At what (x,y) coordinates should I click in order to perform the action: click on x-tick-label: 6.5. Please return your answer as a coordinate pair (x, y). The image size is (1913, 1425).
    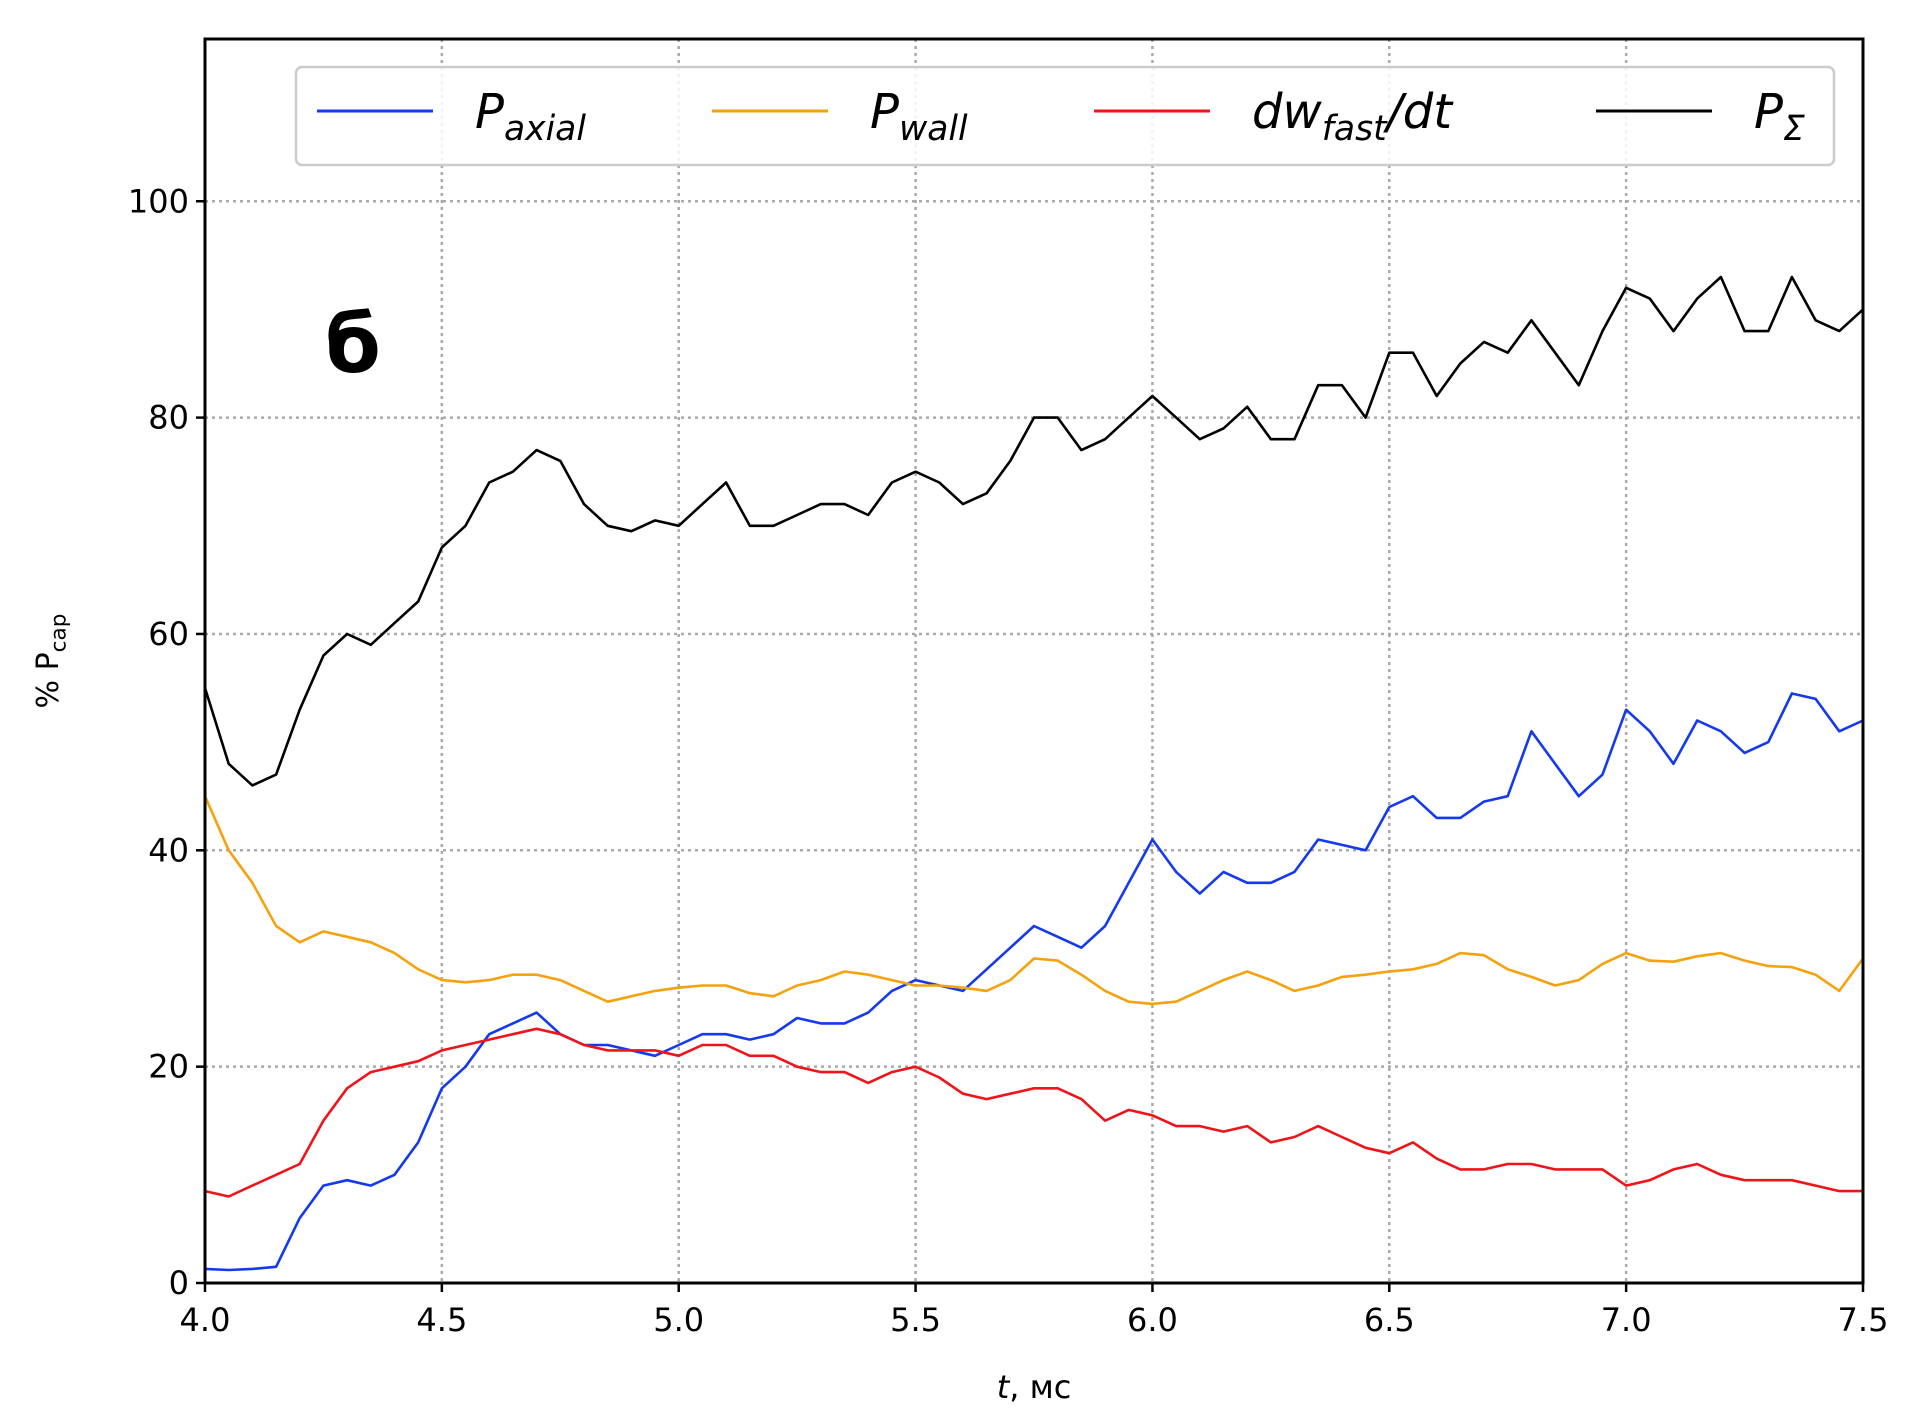
    Looking at the image, I should click on (1389, 1320).